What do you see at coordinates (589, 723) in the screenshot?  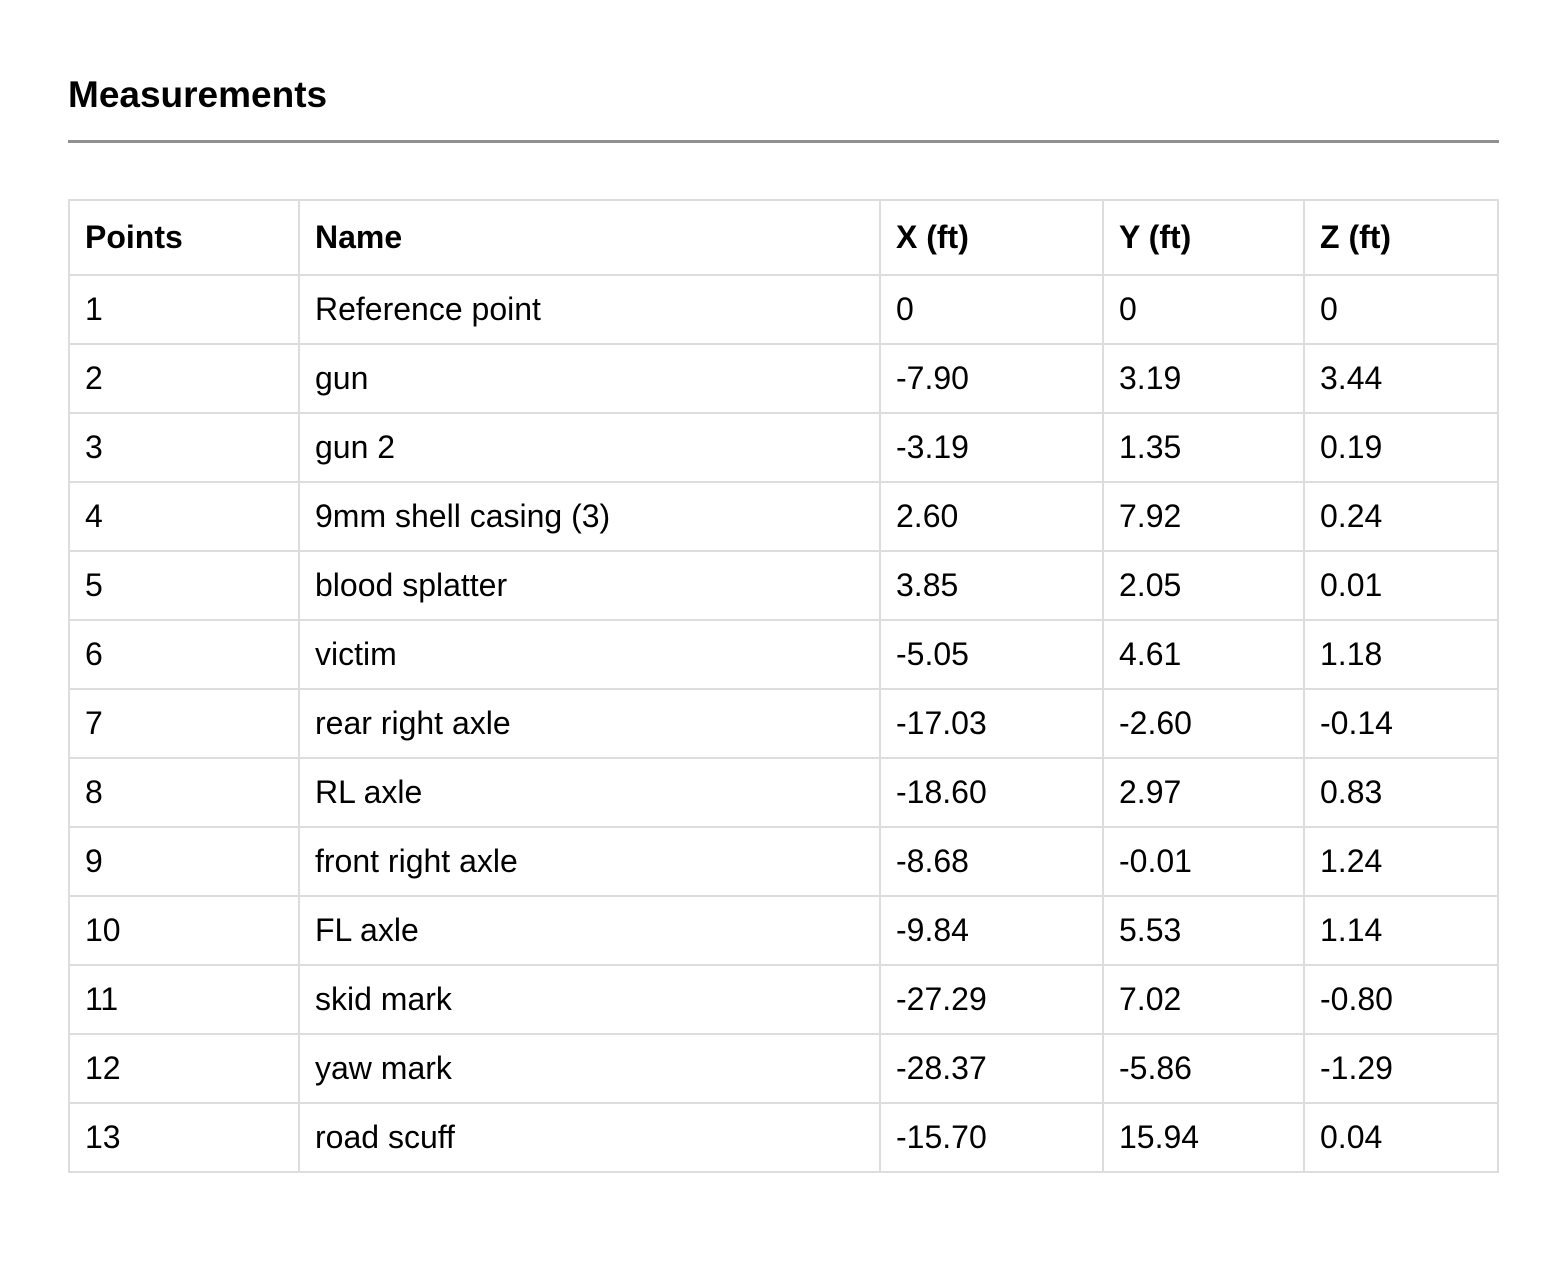 I see `cell-name: rear right axle` at bounding box center [589, 723].